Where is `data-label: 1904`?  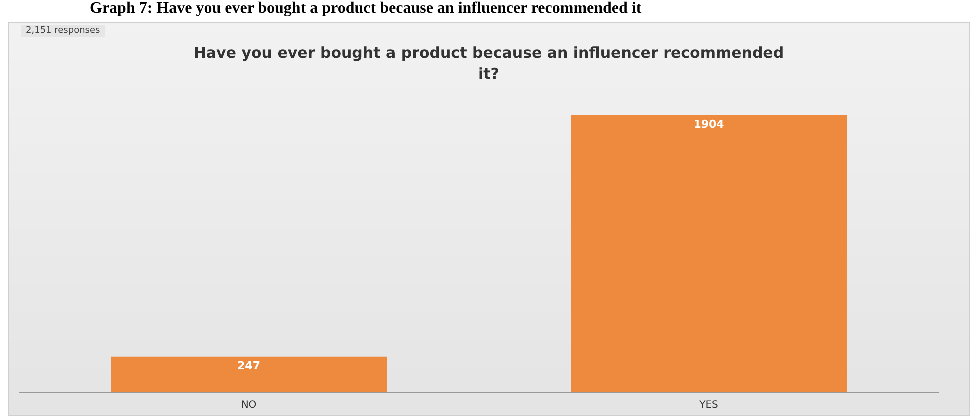
data-label: 1904 is located at coordinates (709, 124).